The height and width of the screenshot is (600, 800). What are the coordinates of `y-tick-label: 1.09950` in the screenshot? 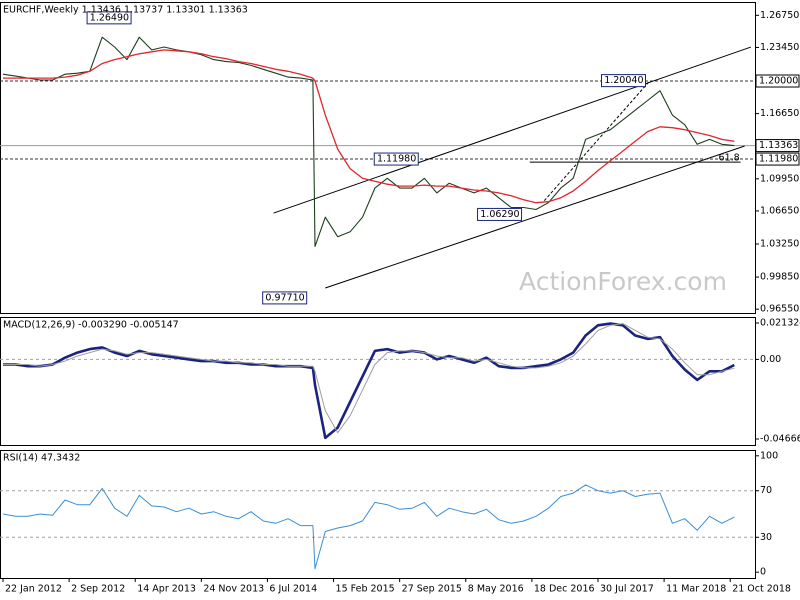 It's located at (779, 178).